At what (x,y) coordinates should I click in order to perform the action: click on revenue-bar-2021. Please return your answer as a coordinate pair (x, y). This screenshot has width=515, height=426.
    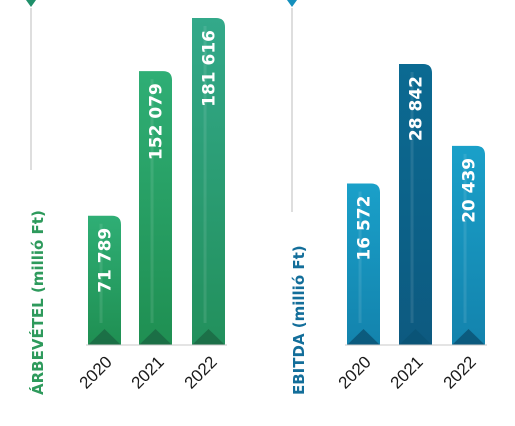
    Looking at the image, I should click on (155, 208).